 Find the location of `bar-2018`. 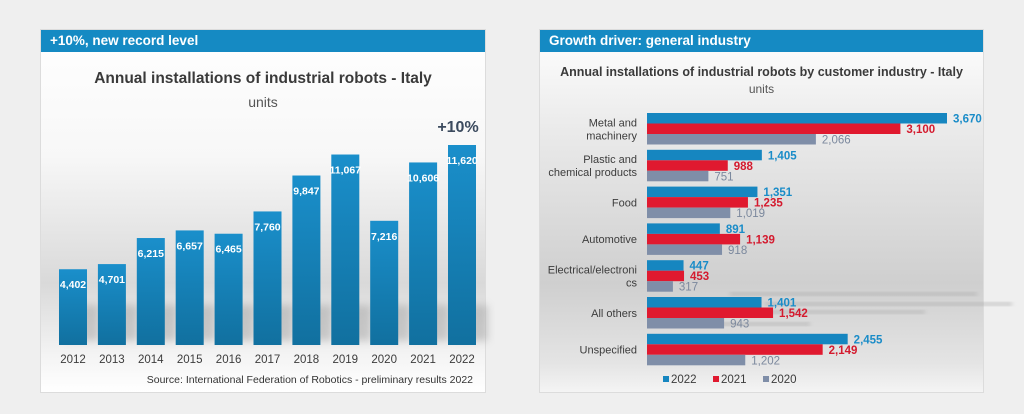

bar-2018 is located at coordinates (306, 260).